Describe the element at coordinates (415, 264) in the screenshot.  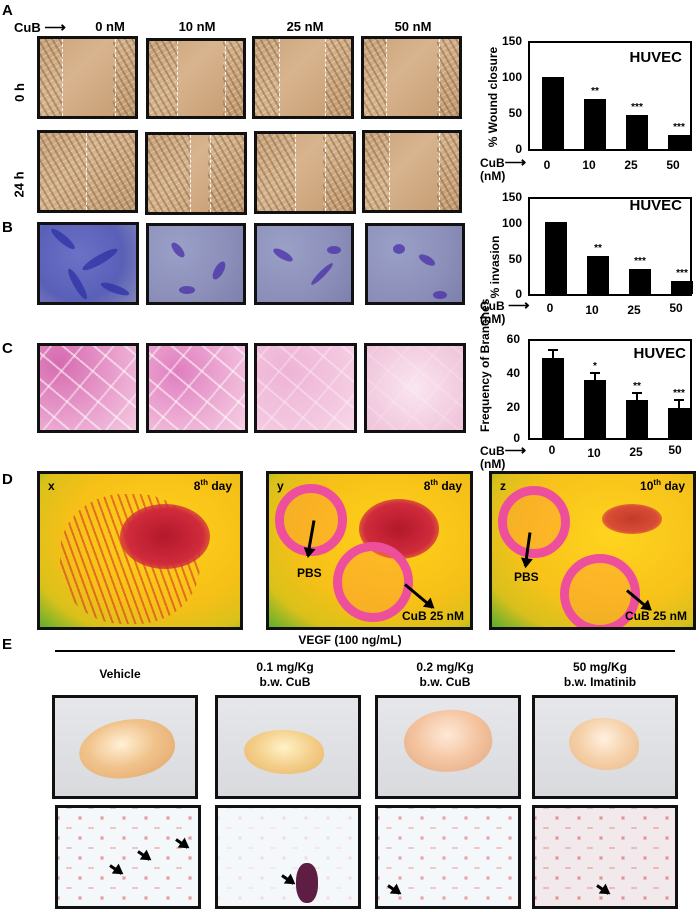
I see `invasion-image-50nm` at that location.